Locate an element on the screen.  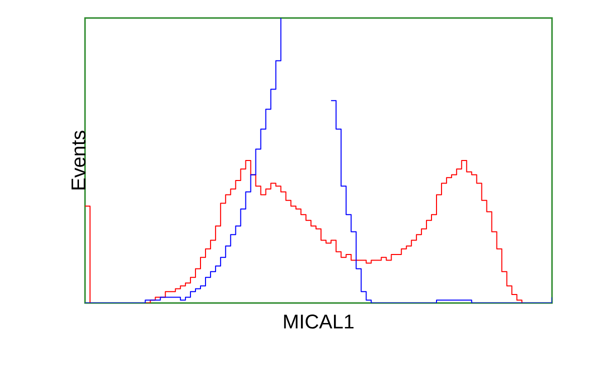
x-axis-title: MICAL1 is located at coordinates (319, 321).